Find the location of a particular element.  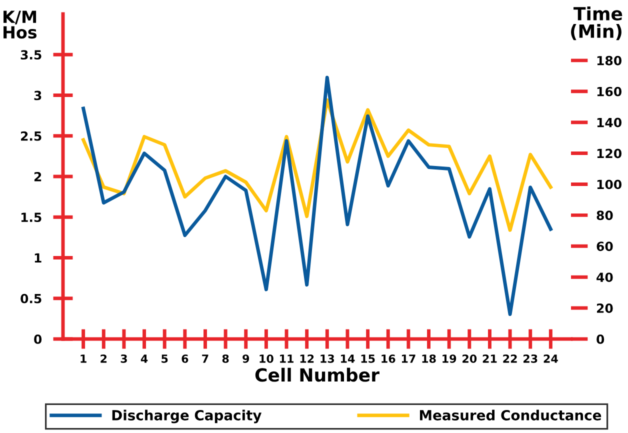

x-tick-label: 3 is located at coordinates (123, 358).